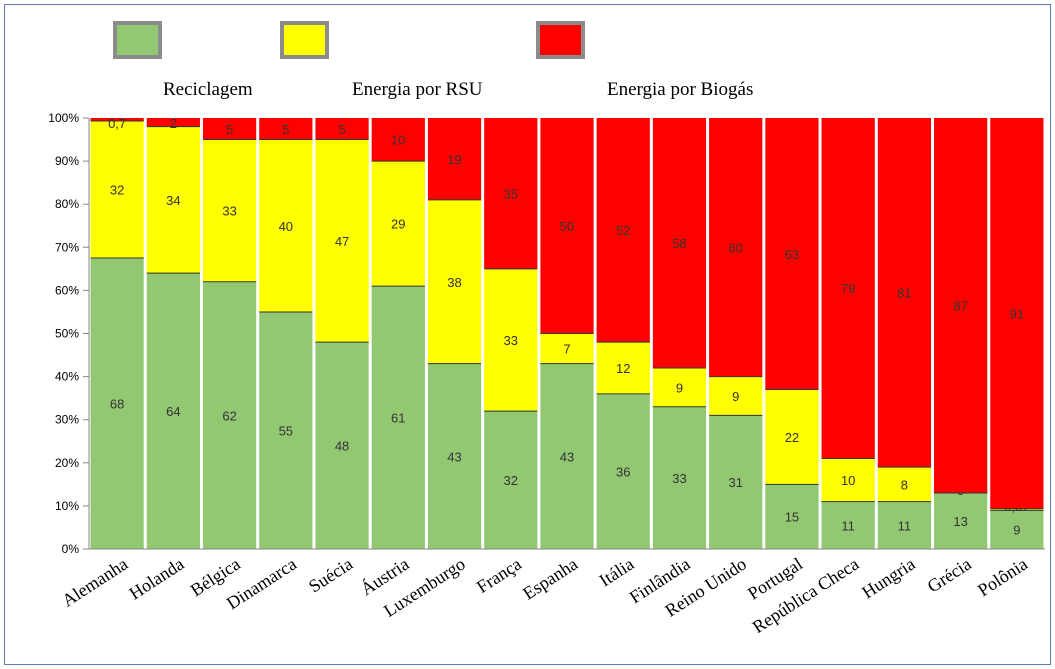  I want to click on data-label: 19, so click(454, 159).